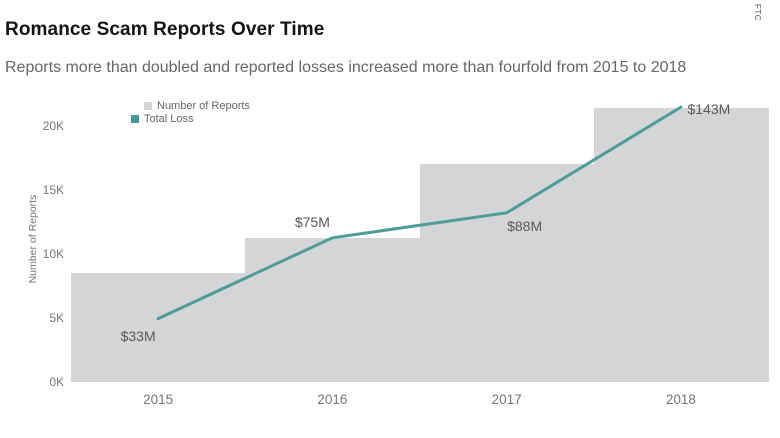 The width and height of the screenshot is (780, 438). I want to click on loss-annotation-2015: $33M, so click(138, 335).